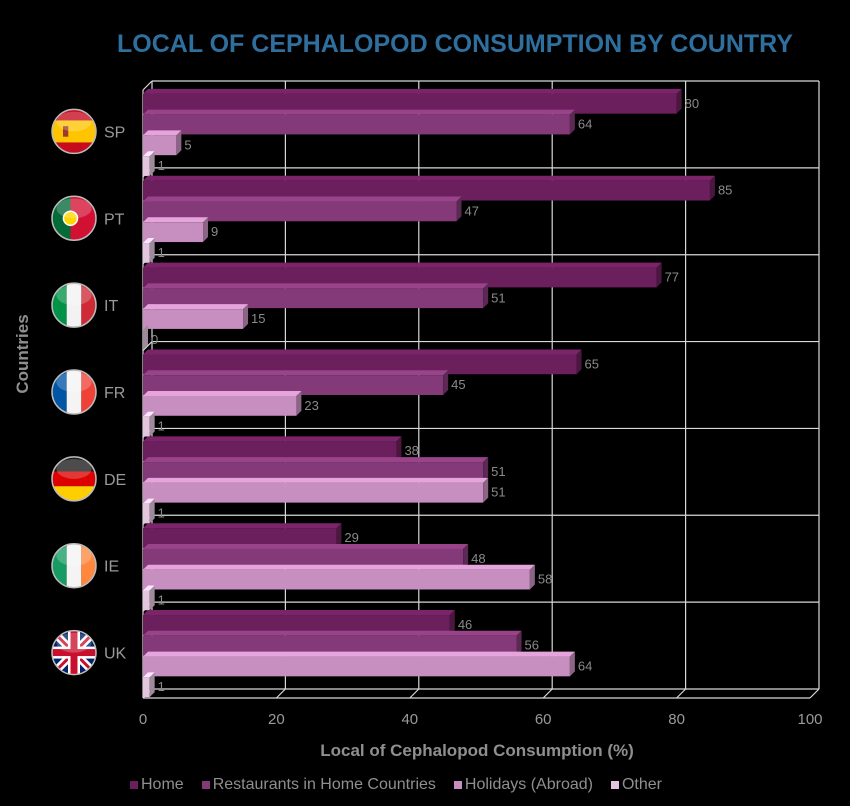 This screenshot has height=806, width=850. I want to click on category-label: PT, so click(114, 219).